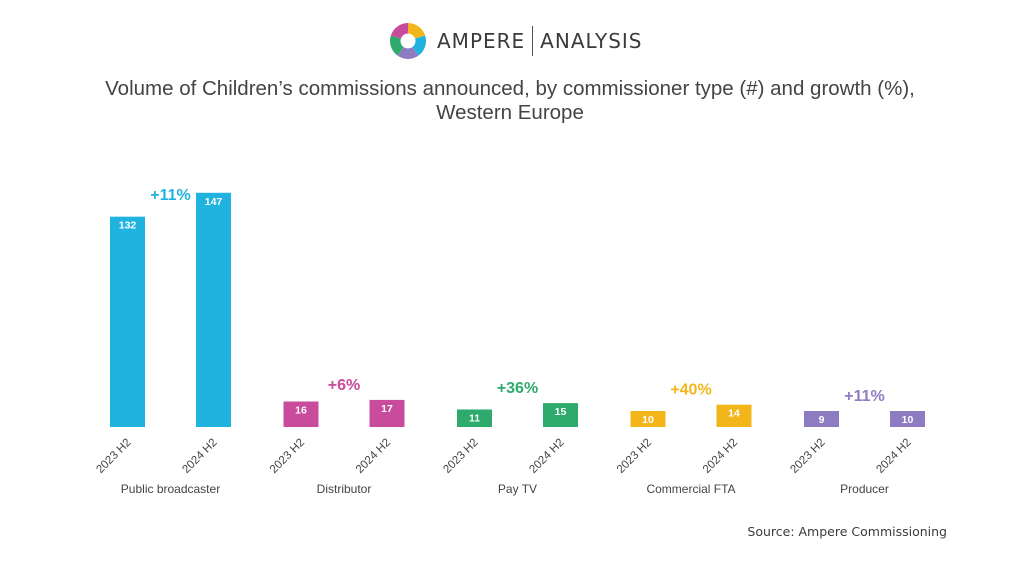 The height and width of the screenshot is (569, 1020). What do you see at coordinates (510, 112) in the screenshot?
I see `chart-title-line-2: Western Europe` at bounding box center [510, 112].